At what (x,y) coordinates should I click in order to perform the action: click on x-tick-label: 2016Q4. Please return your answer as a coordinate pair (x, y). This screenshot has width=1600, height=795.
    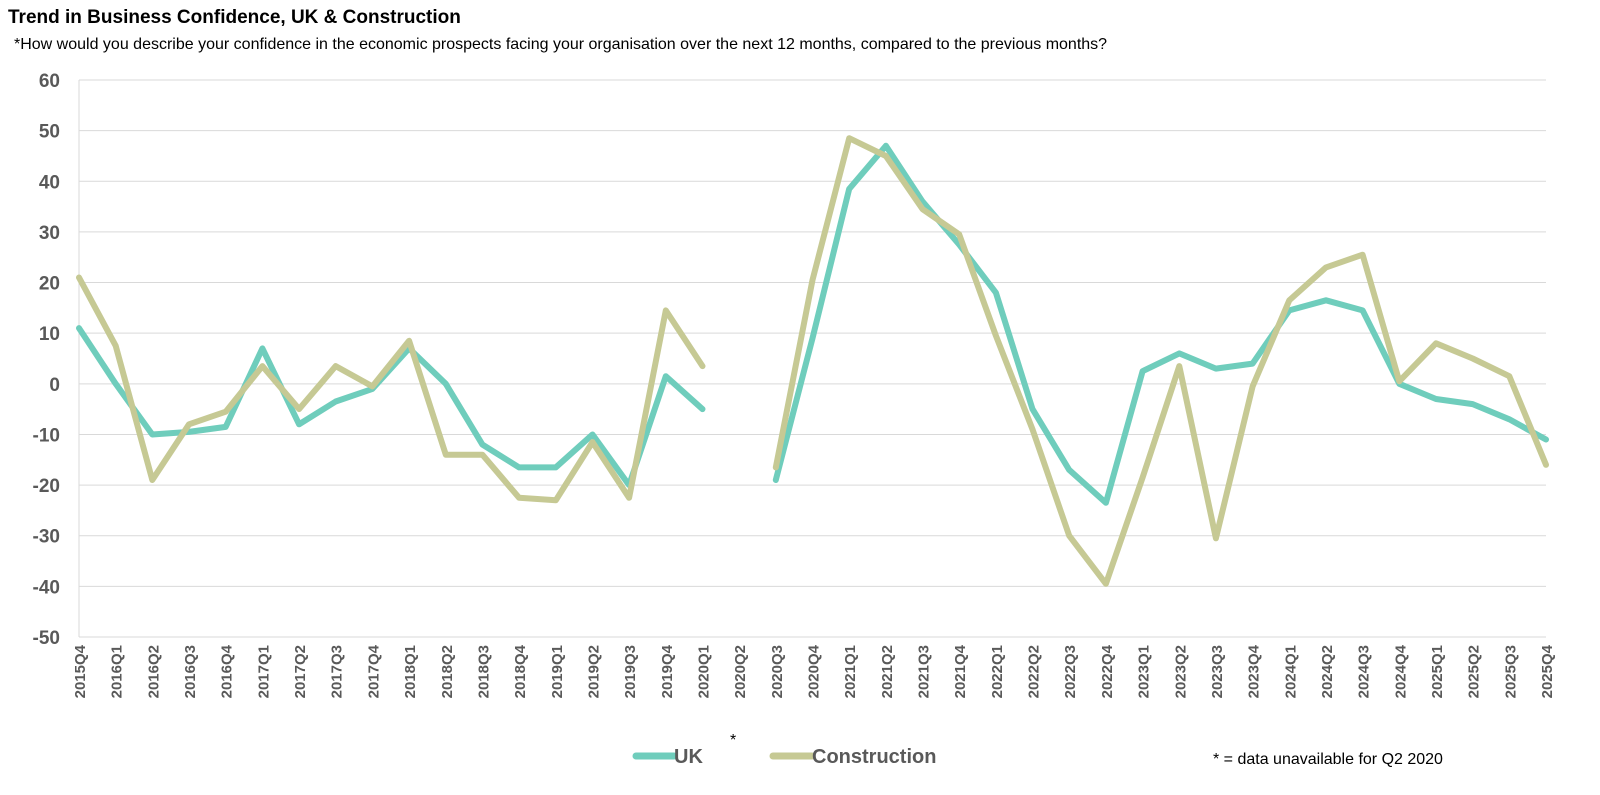
    Looking at the image, I should click on (227, 671).